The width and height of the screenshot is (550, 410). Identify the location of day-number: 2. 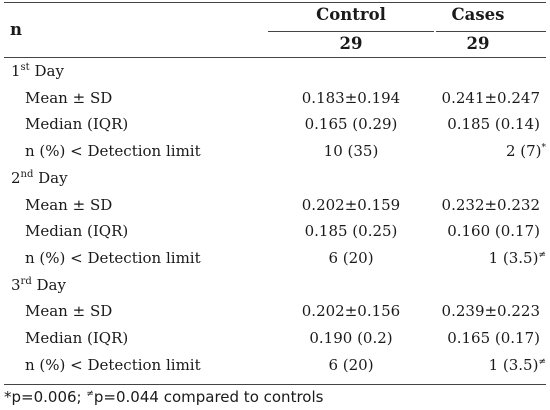
(16, 177).